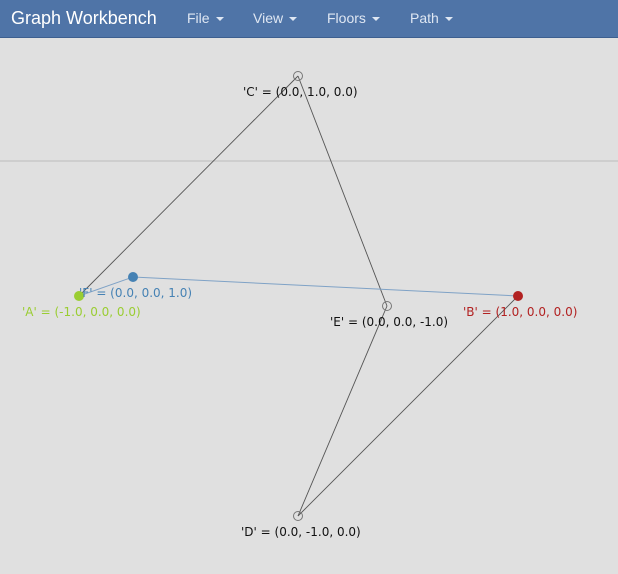 This screenshot has height=574, width=618. I want to click on edge-f-b, so click(325, 286).